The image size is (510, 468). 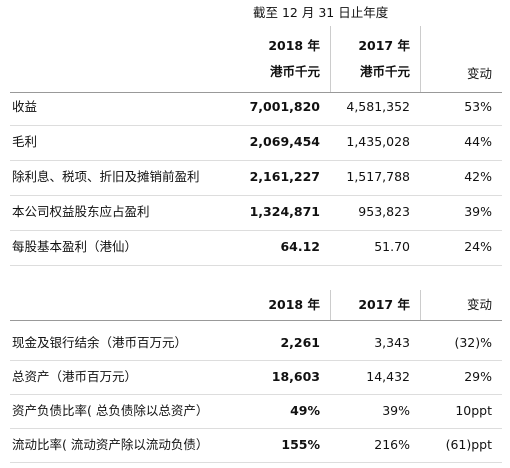 What do you see at coordinates (25, 141) in the screenshot?
I see `row-label: 毛利` at bounding box center [25, 141].